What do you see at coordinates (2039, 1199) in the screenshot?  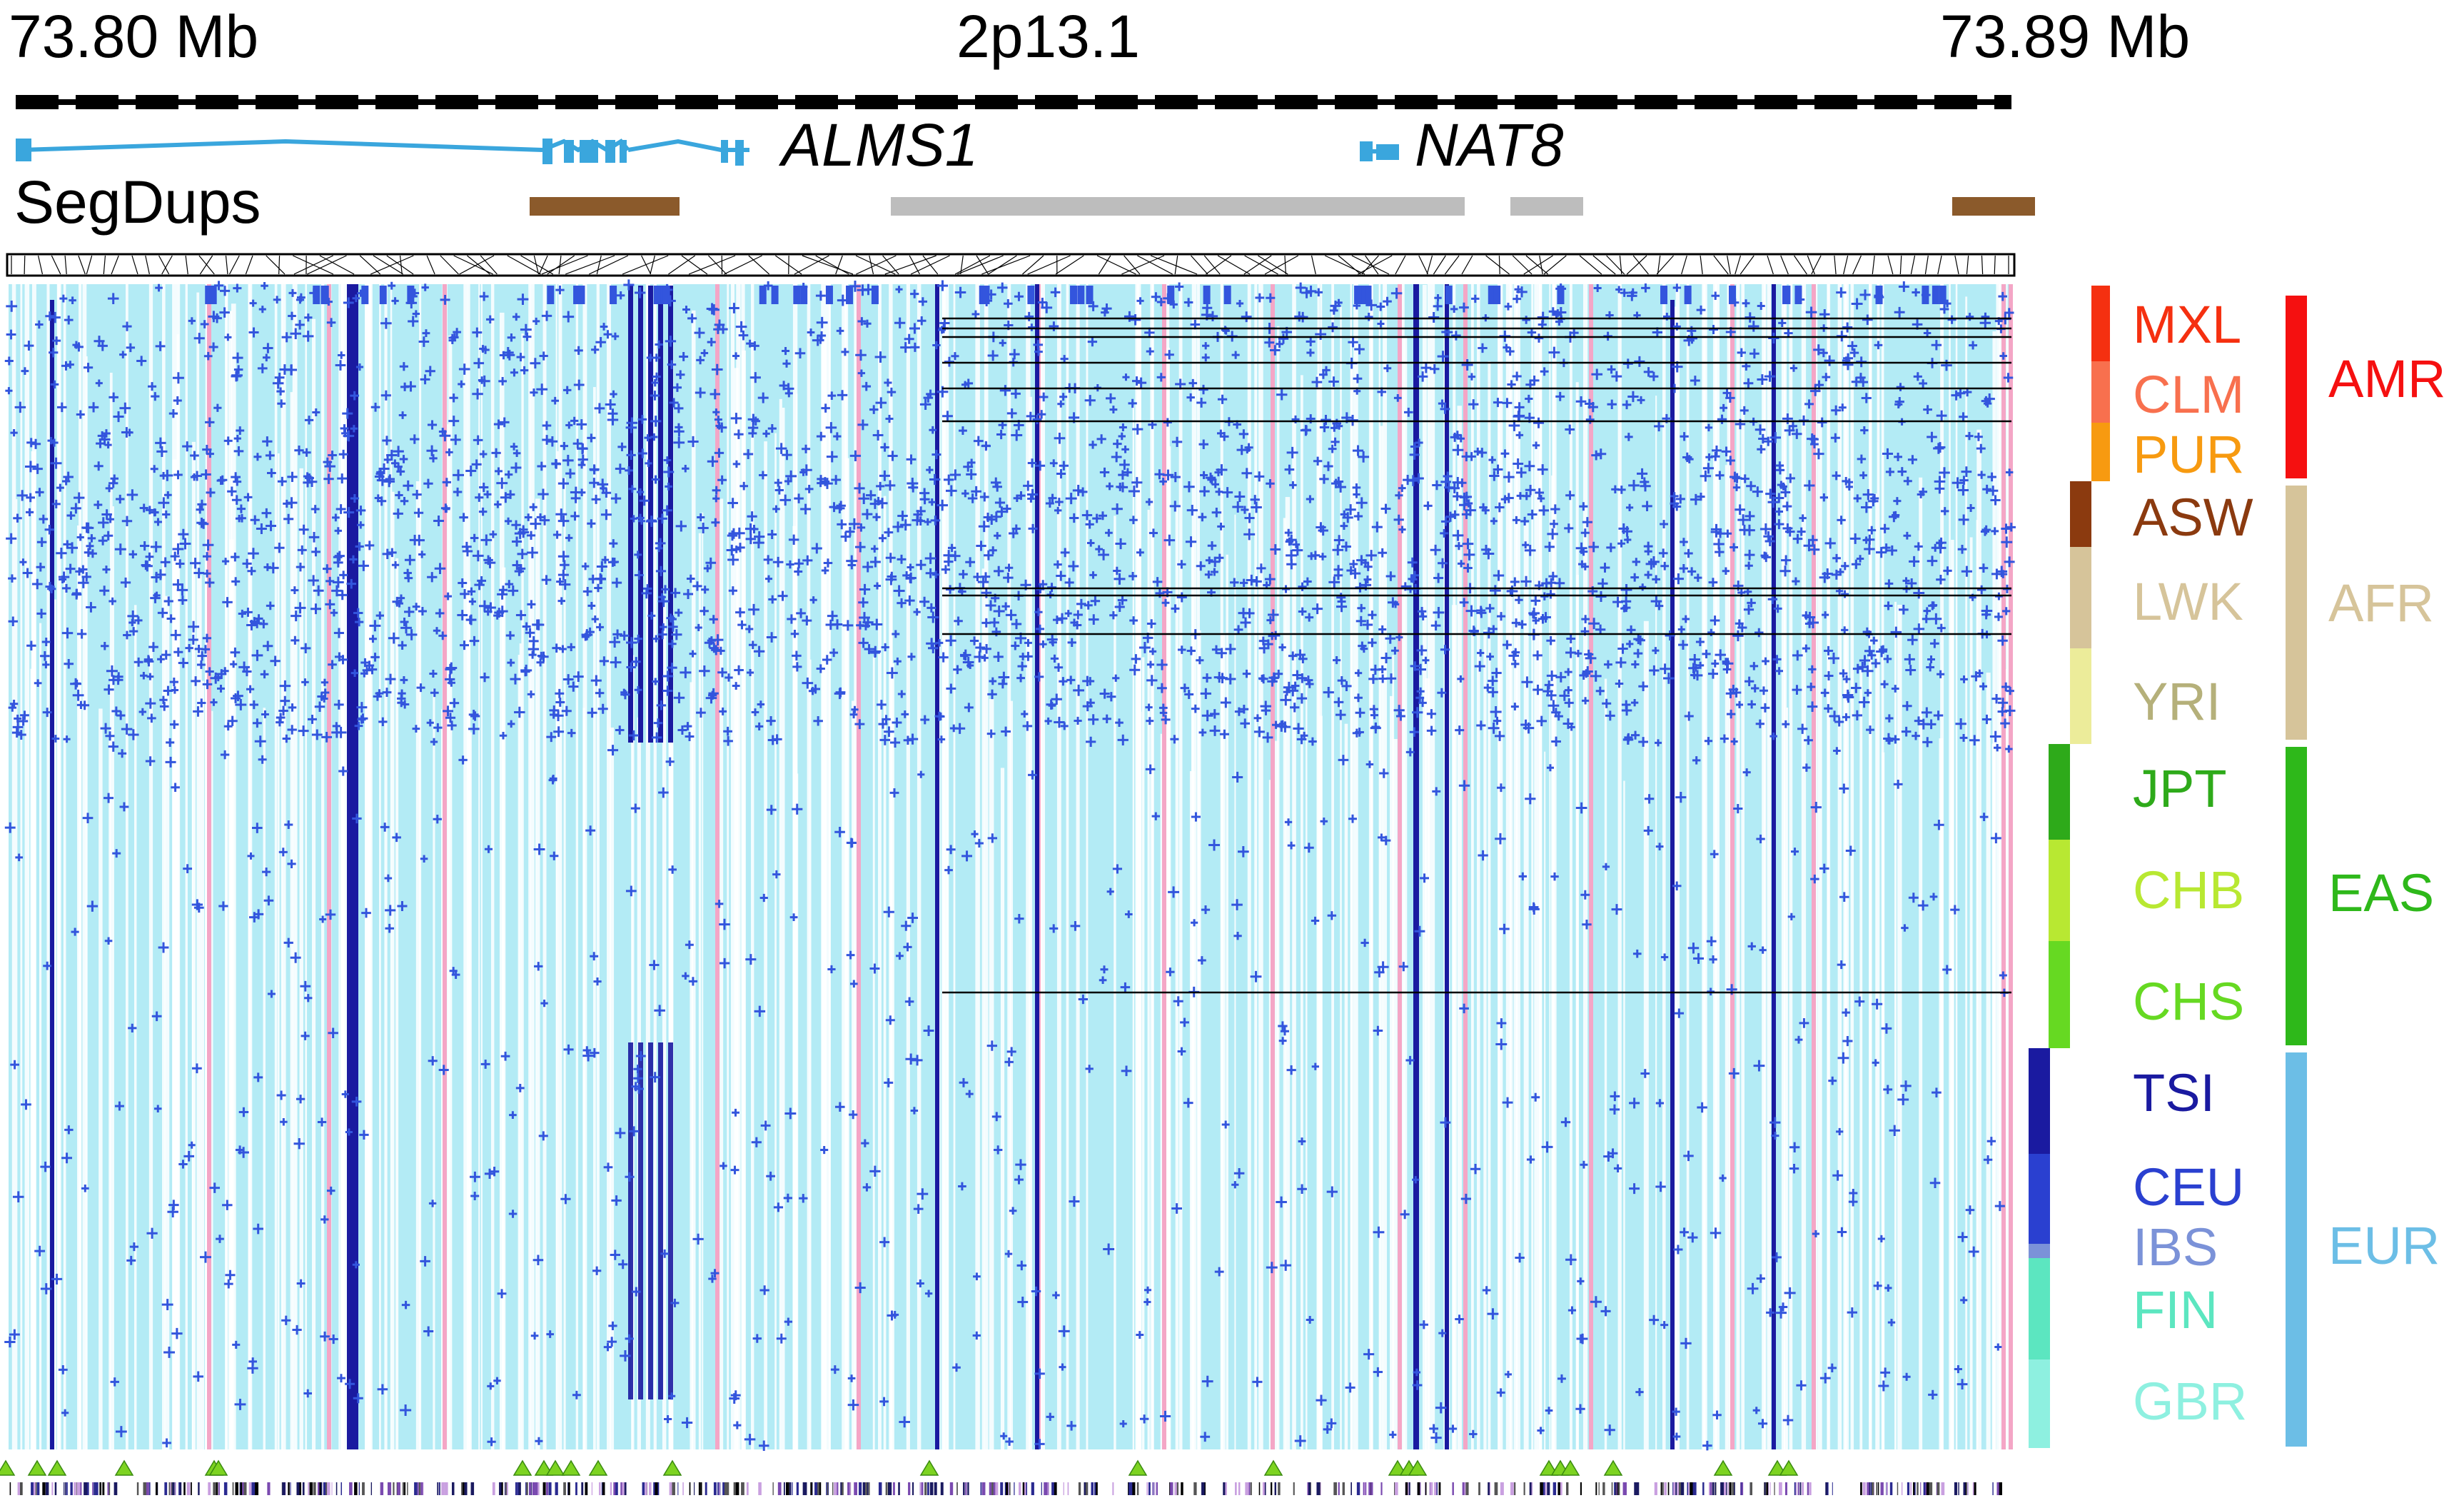 I see `pop-bar-ceu` at bounding box center [2039, 1199].